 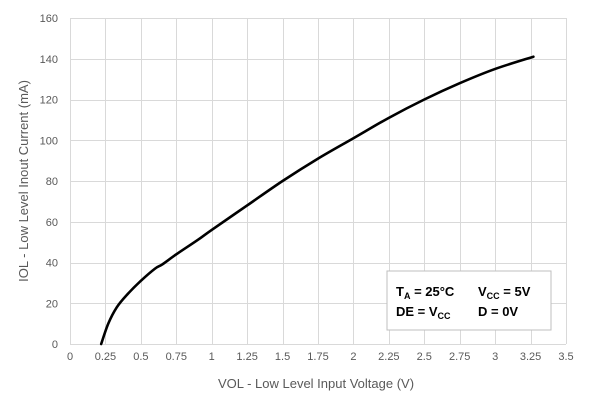 I want to click on x-tick-label: 0, so click(x=70, y=357).